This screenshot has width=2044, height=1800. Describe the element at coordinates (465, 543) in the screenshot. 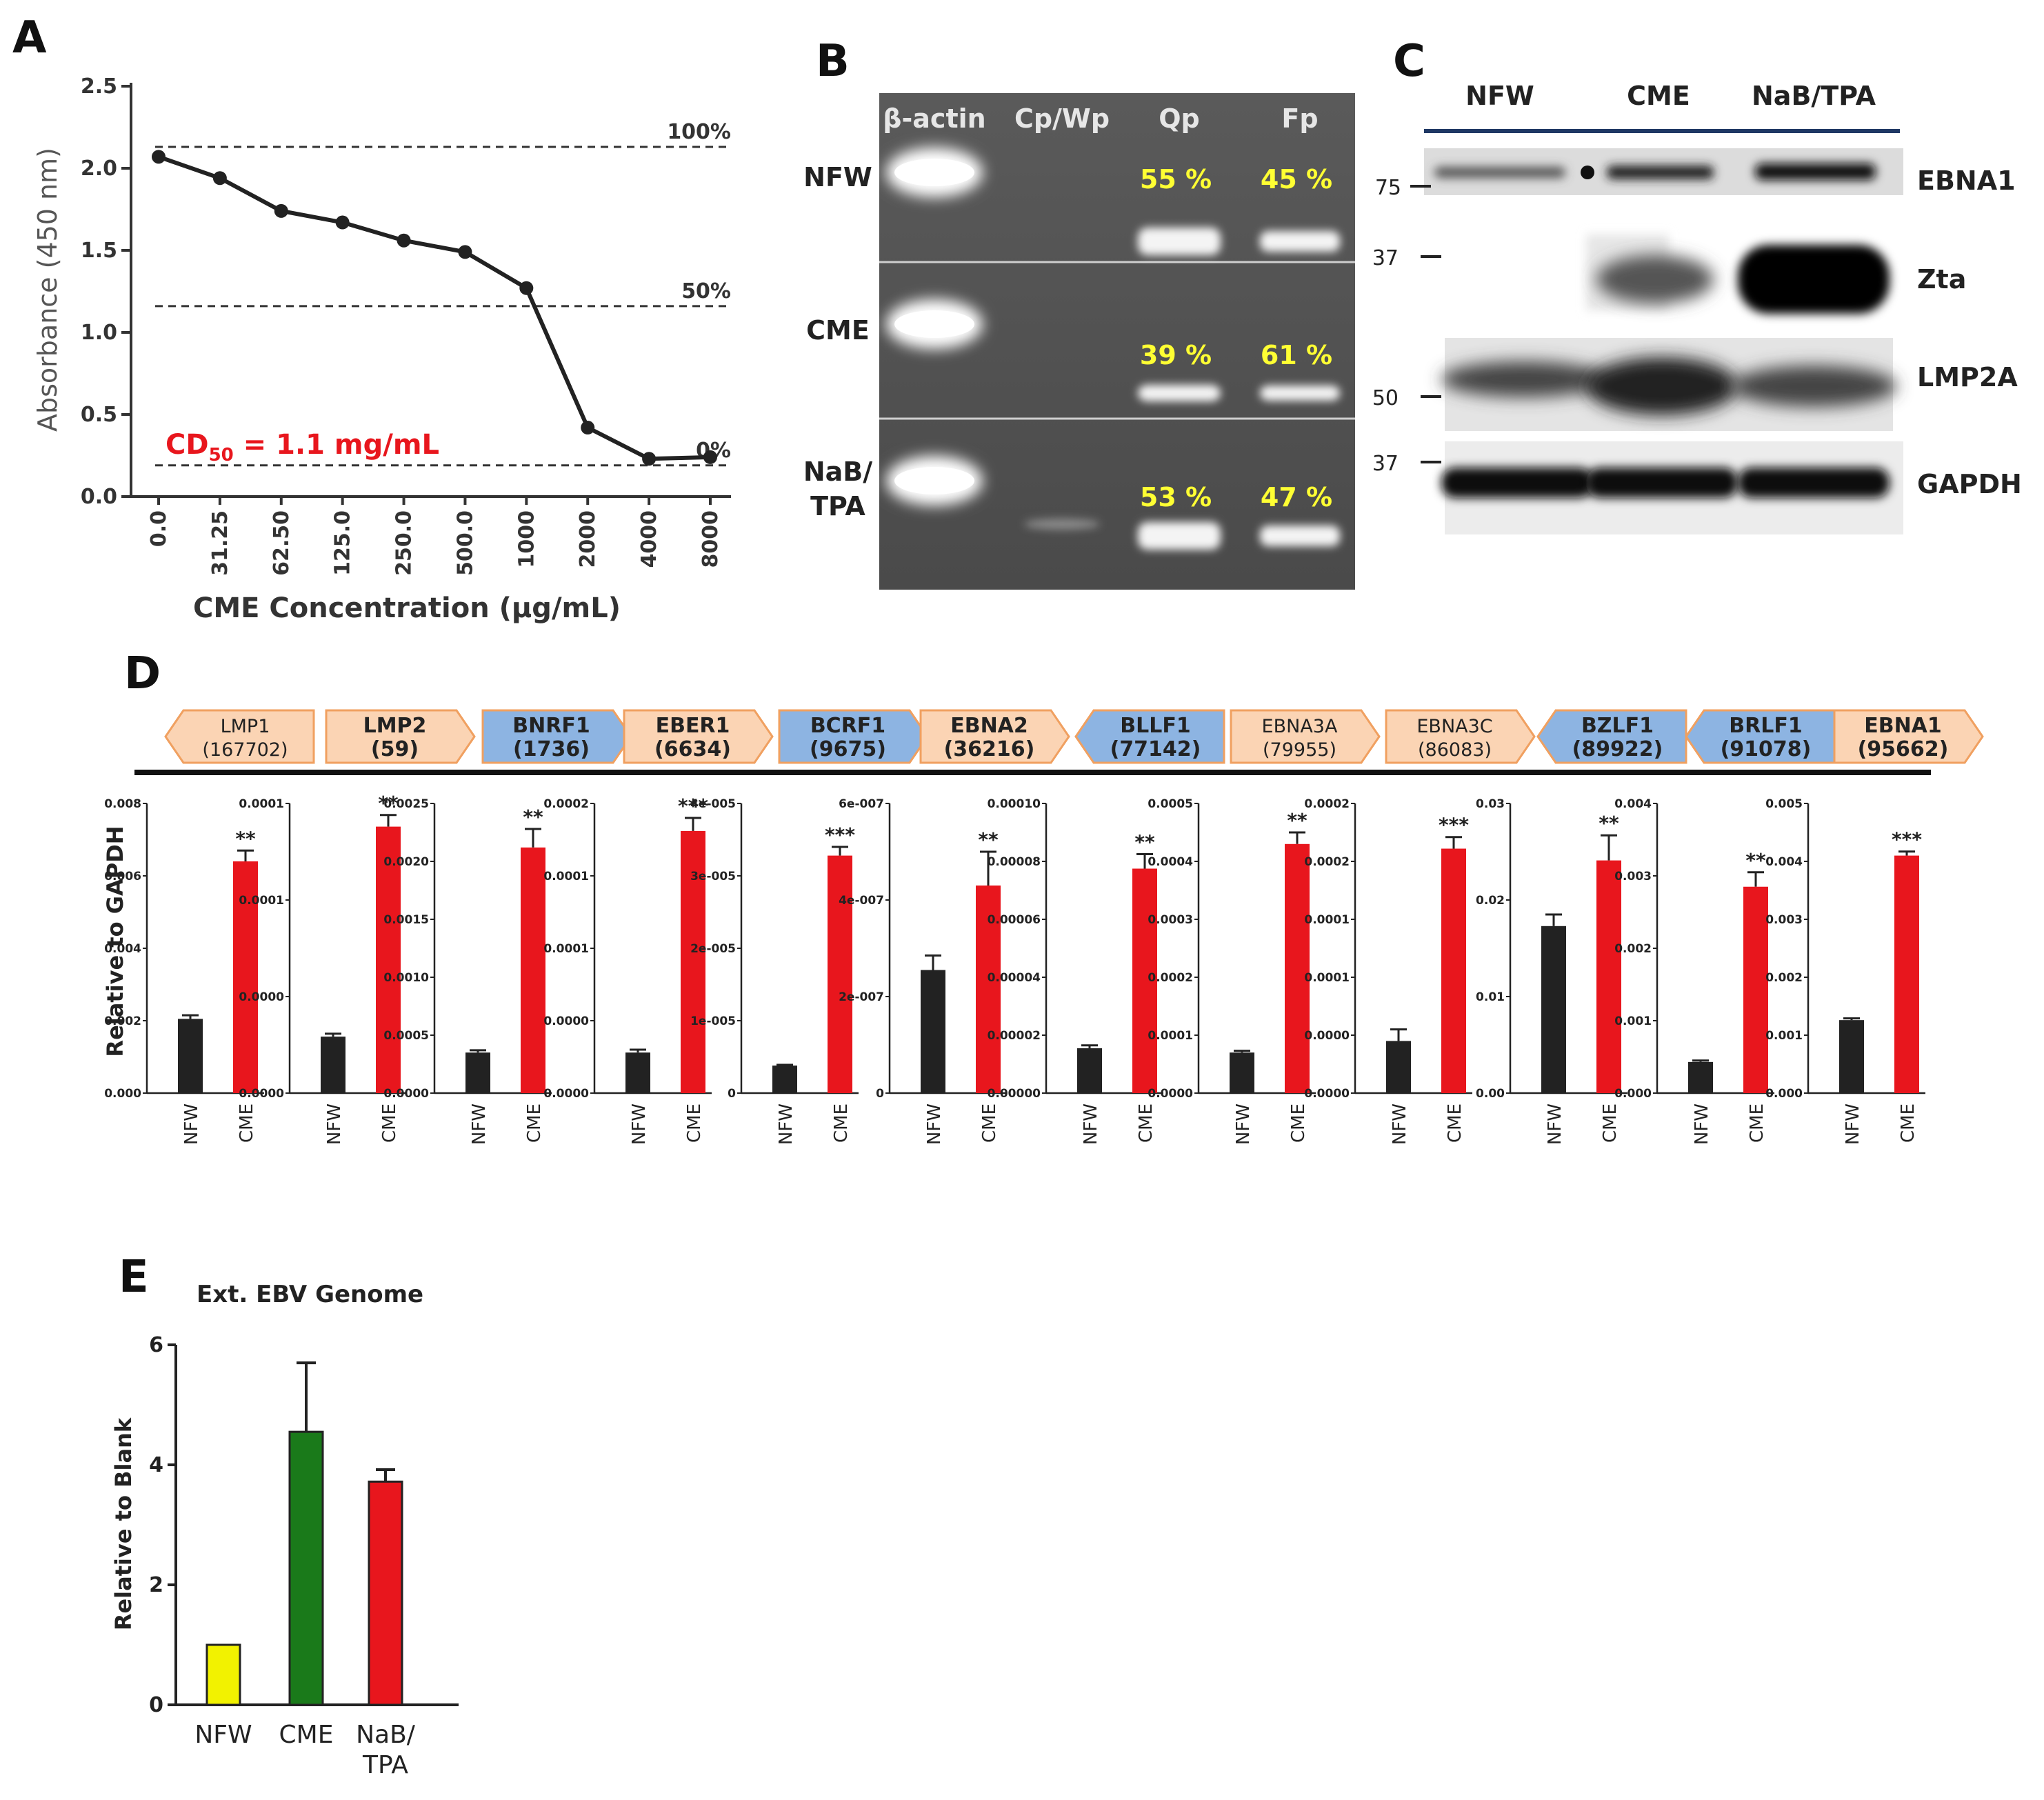

I see `xtick-label-a: 500.0` at that location.